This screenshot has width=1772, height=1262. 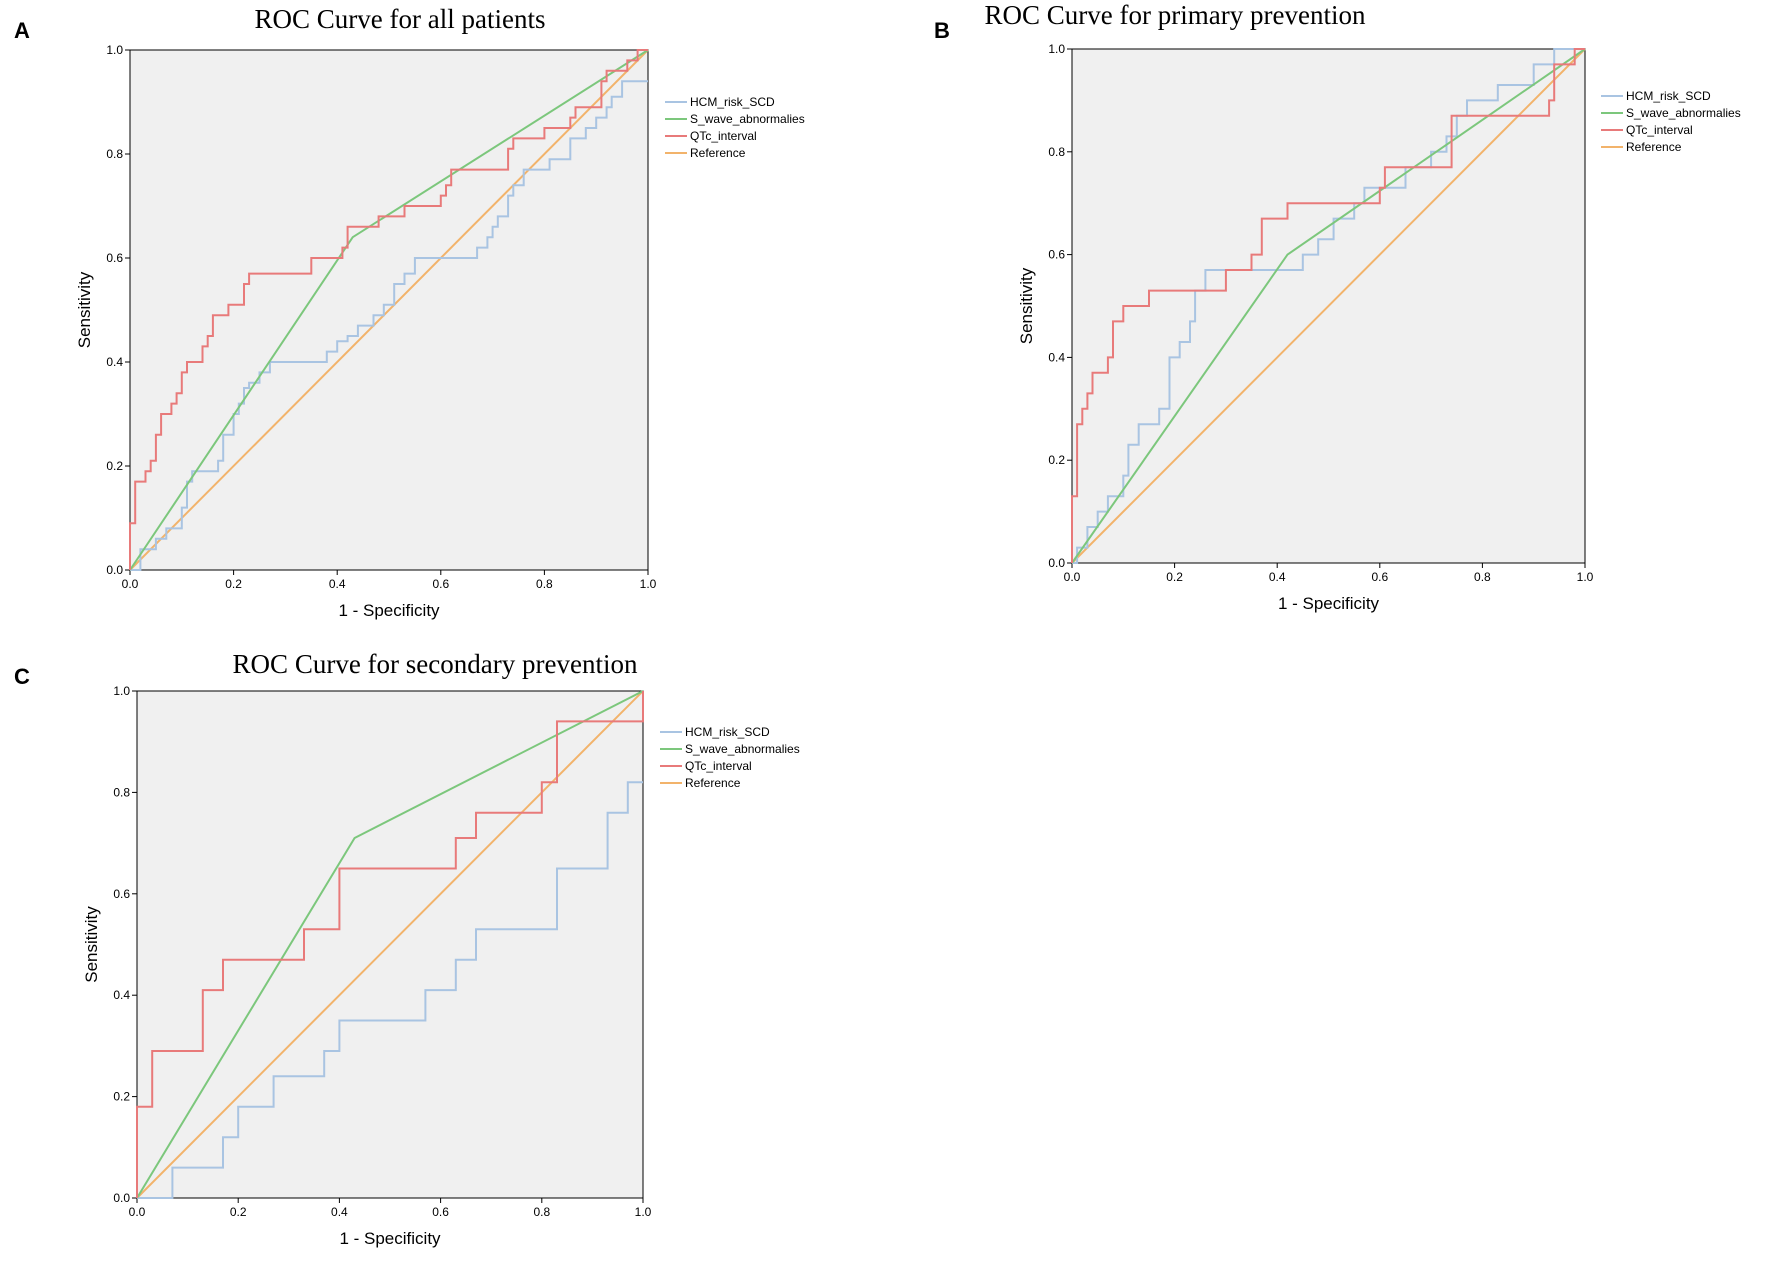 I want to click on panel-b-x-tick-label: 0.6, so click(x=1379, y=577).